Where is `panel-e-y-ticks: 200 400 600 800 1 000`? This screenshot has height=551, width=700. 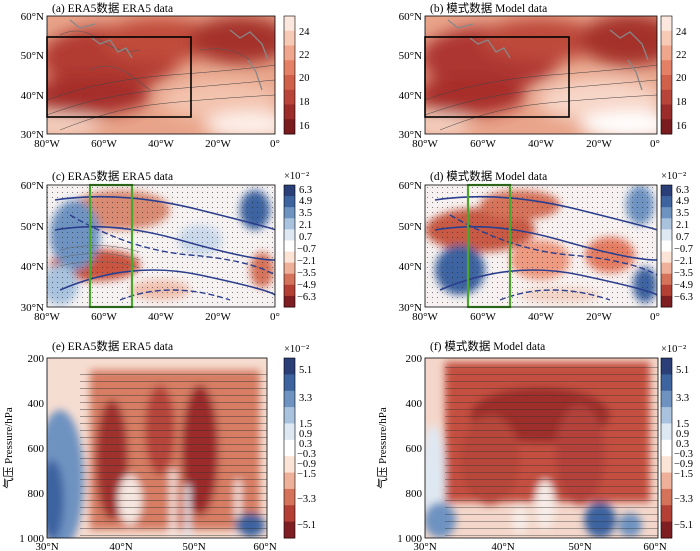 panel-e-y-ticks: 200 400 600 800 1 000 is located at coordinates (31, 449).